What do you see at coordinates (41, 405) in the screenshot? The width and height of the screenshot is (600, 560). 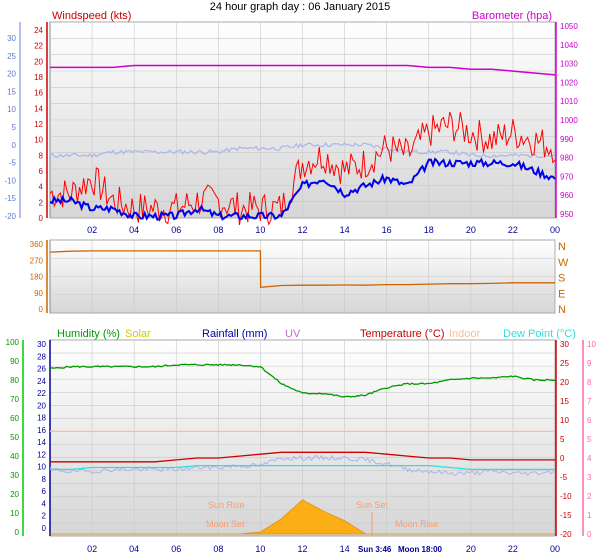 I see `rainfall-tick-label: 20` at bounding box center [41, 405].